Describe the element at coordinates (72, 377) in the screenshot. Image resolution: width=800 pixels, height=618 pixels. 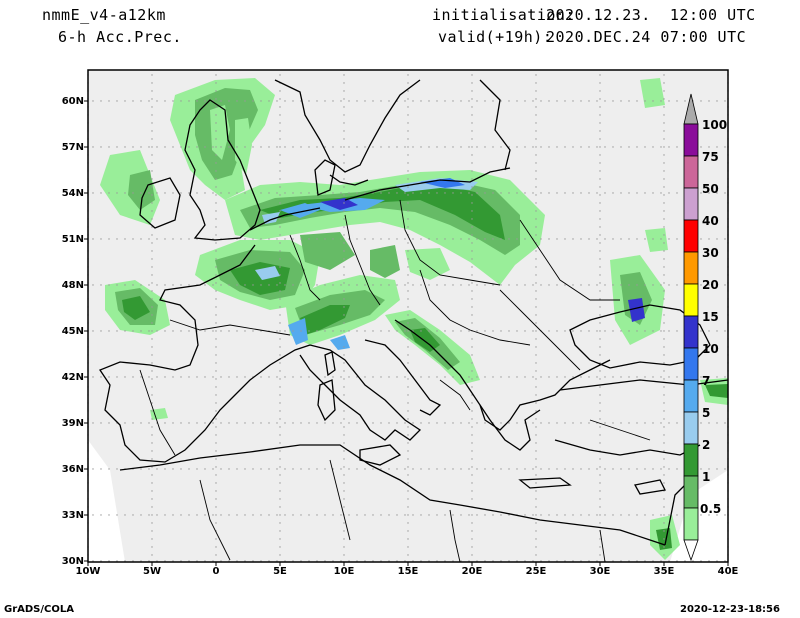
I see `lat-label-42n: 42N` at that location.